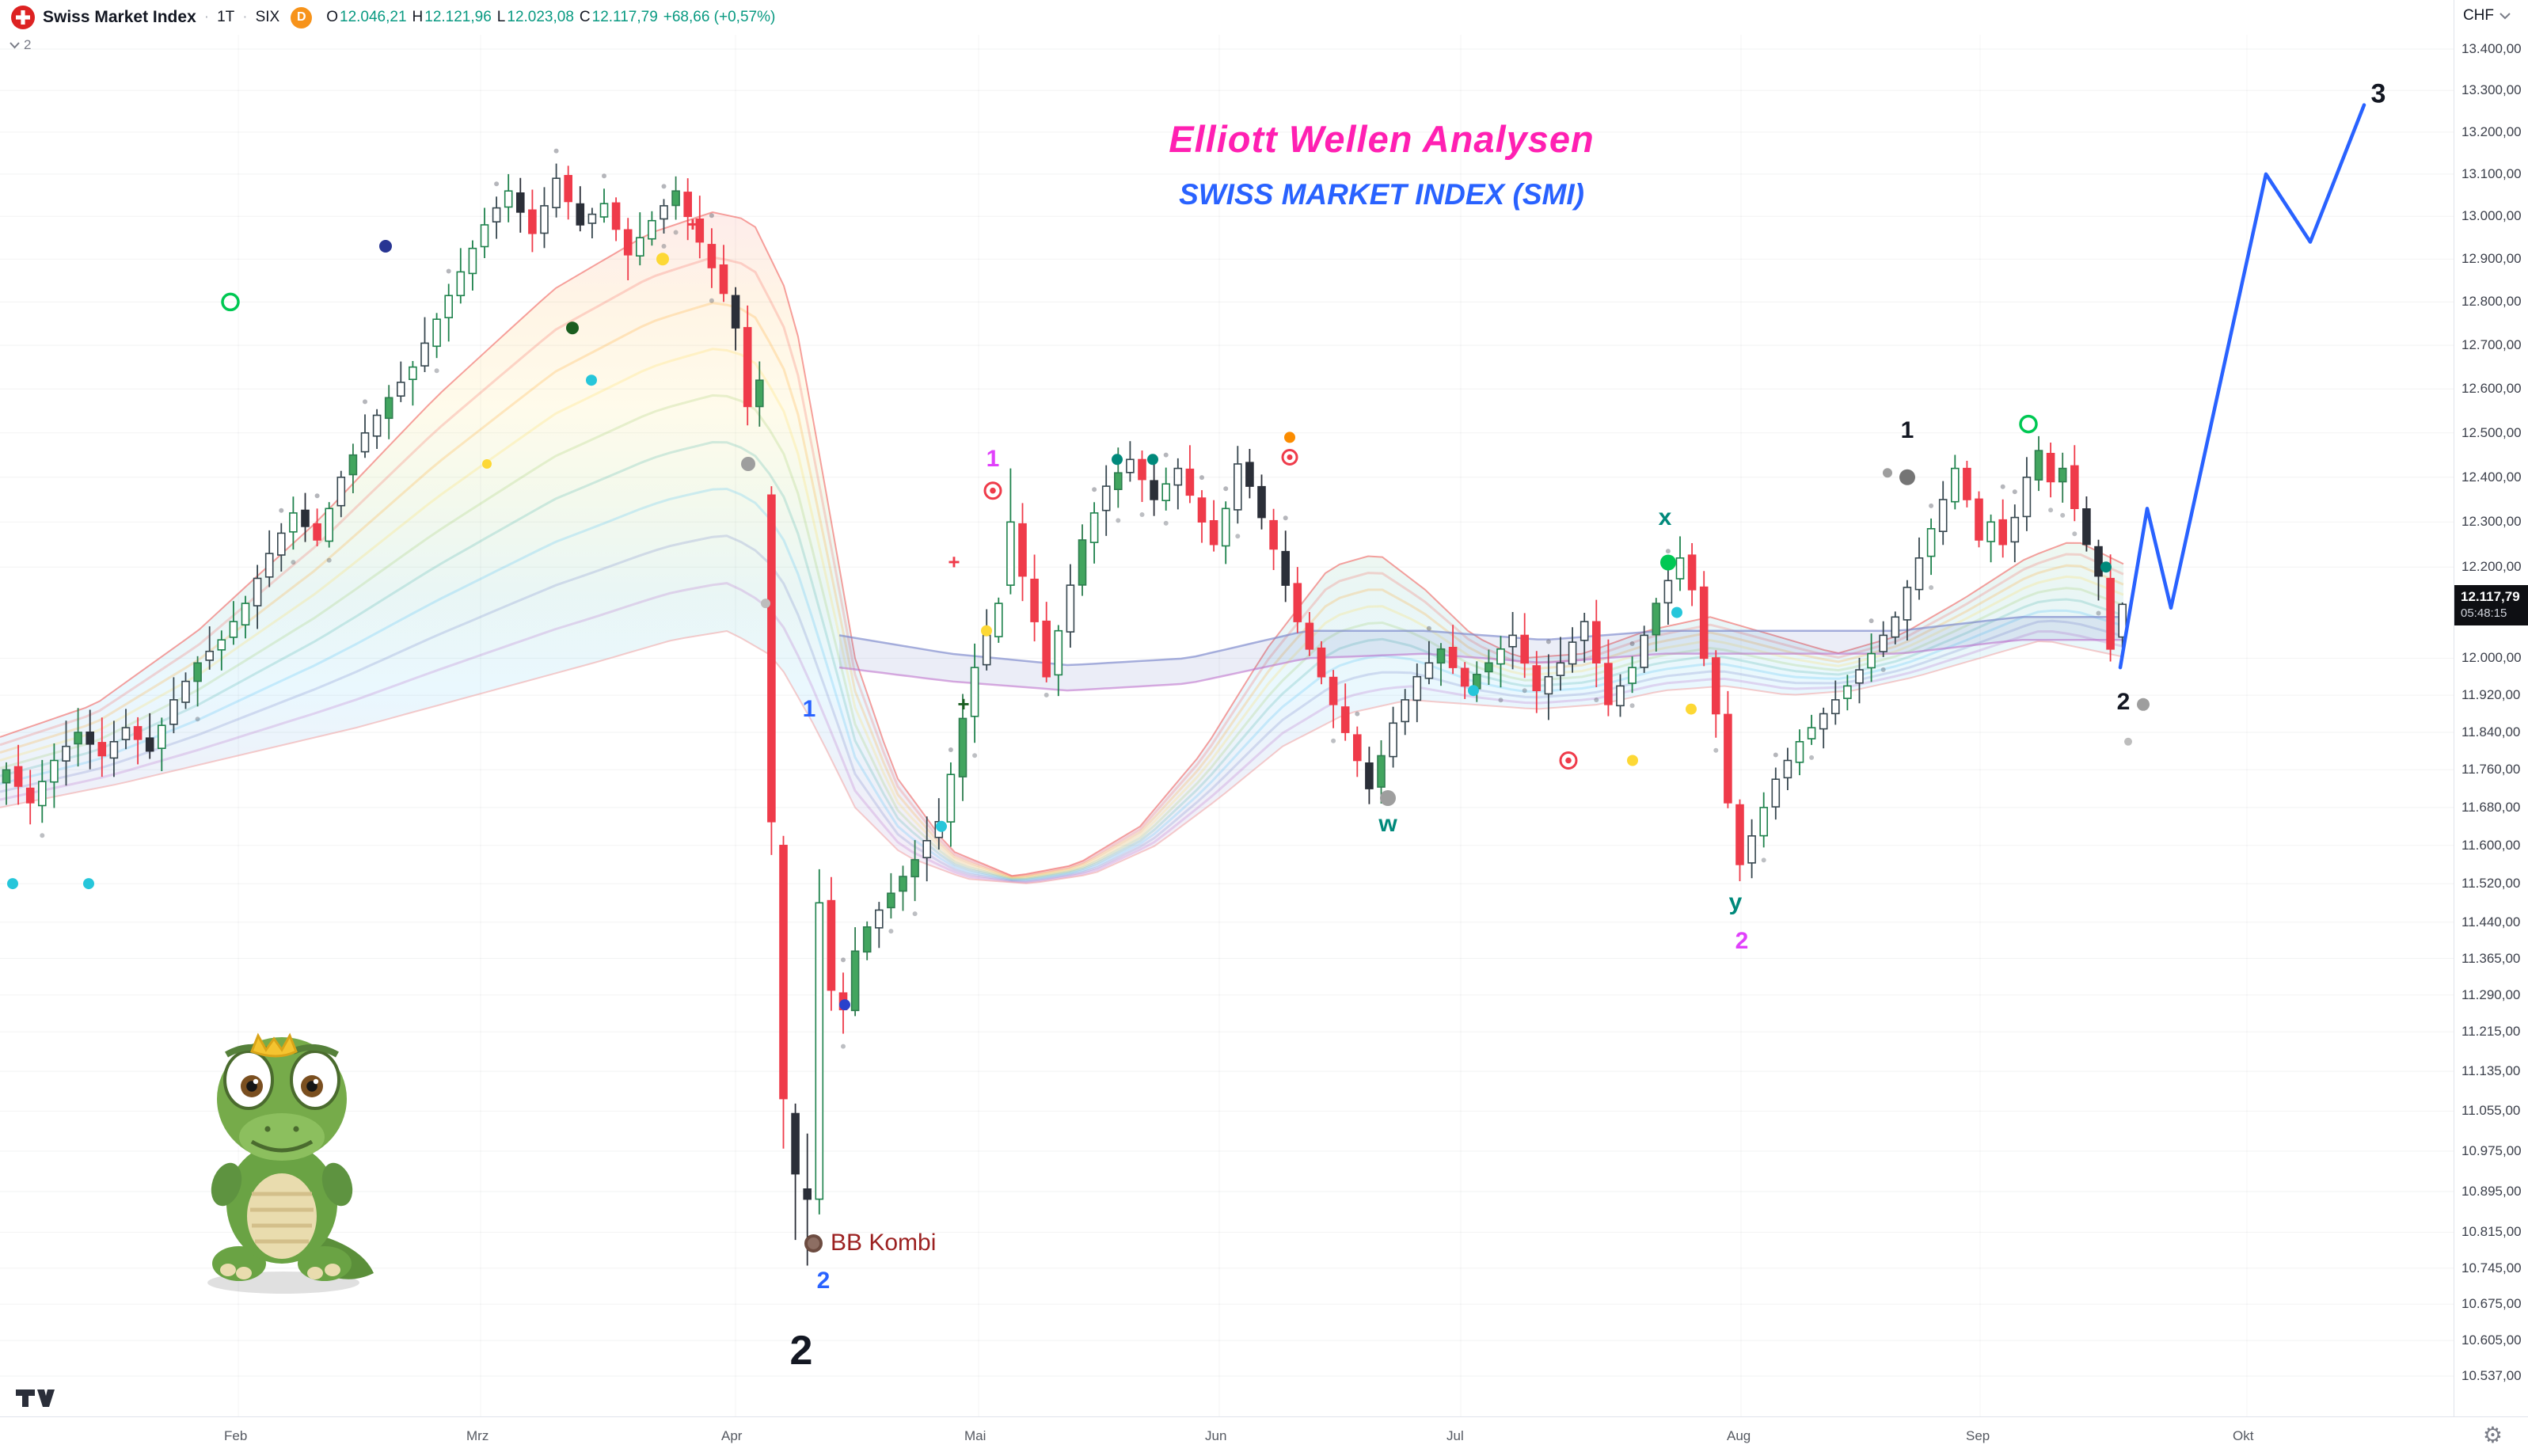 The image size is (2528, 1456). What do you see at coordinates (290, 1163) in the screenshot?
I see `mascot-image` at bounding box center [290, 1163].